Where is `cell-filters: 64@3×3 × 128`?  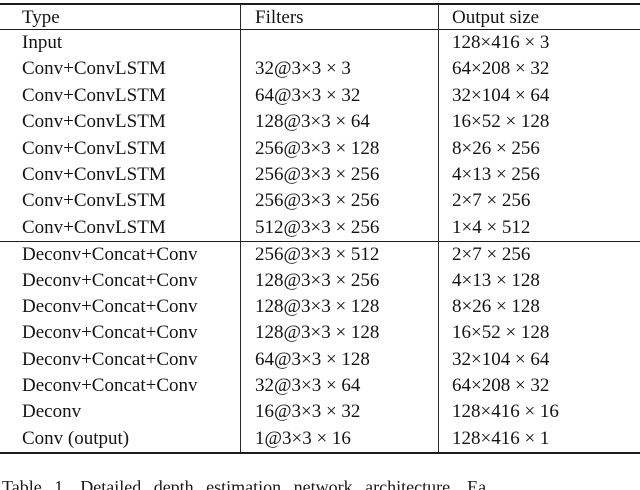
cell-filters: 64@3×3 × 128 is located at coordinates (339, 360).